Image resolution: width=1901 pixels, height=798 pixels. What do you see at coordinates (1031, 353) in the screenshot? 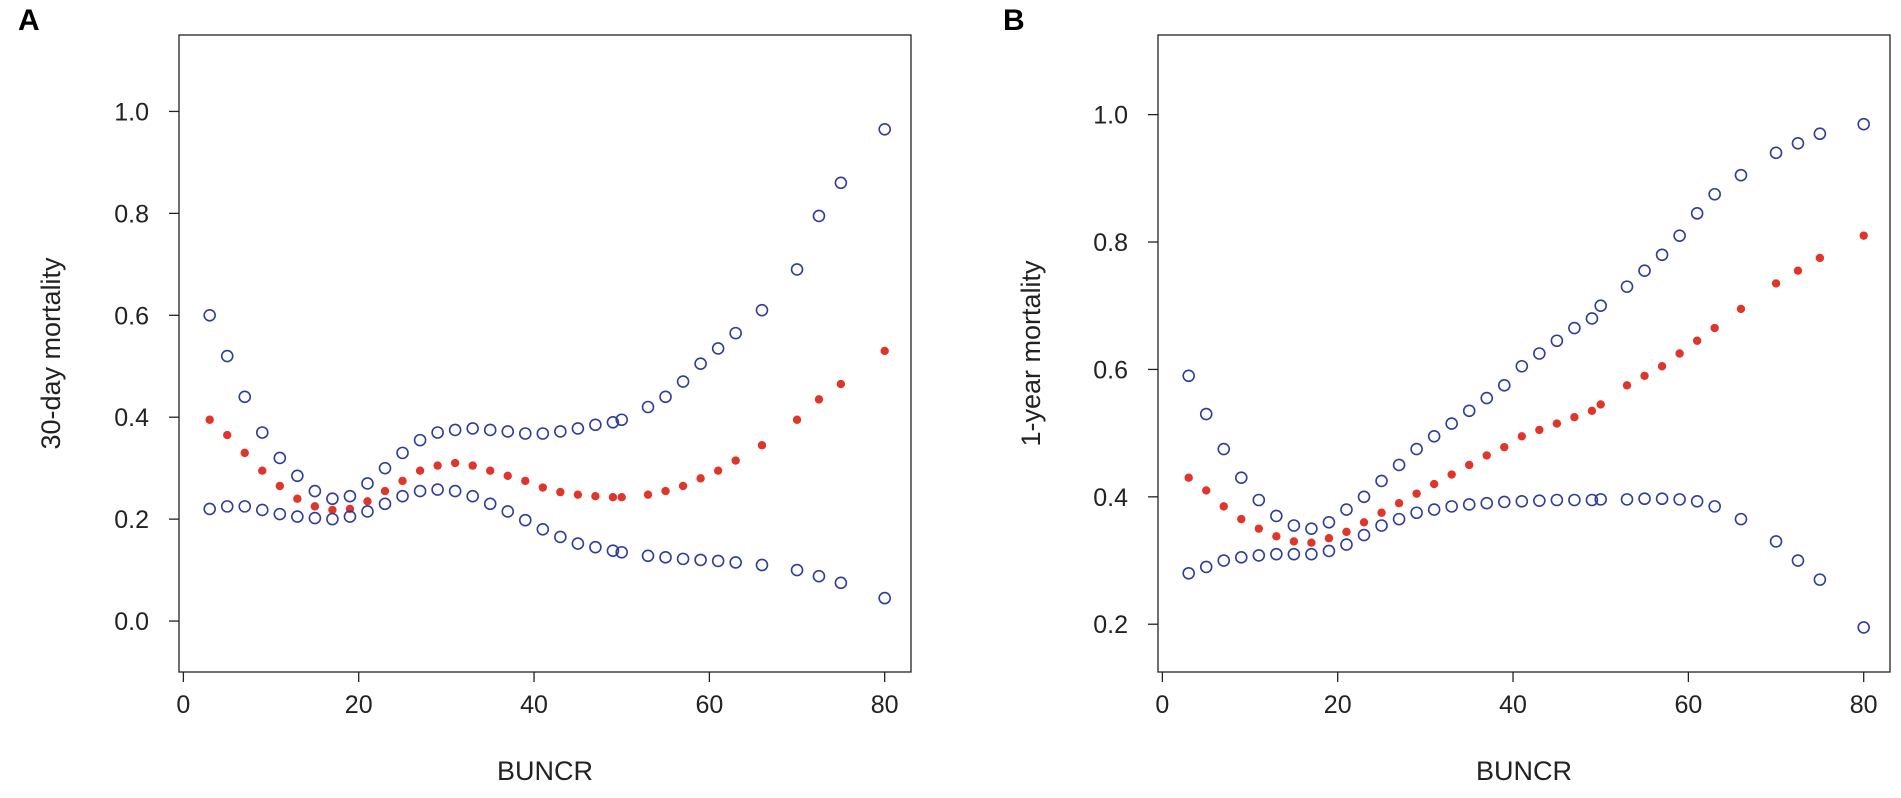
I see `y-axis-title: 1-year mortality` at bounding box center [1031, 353].